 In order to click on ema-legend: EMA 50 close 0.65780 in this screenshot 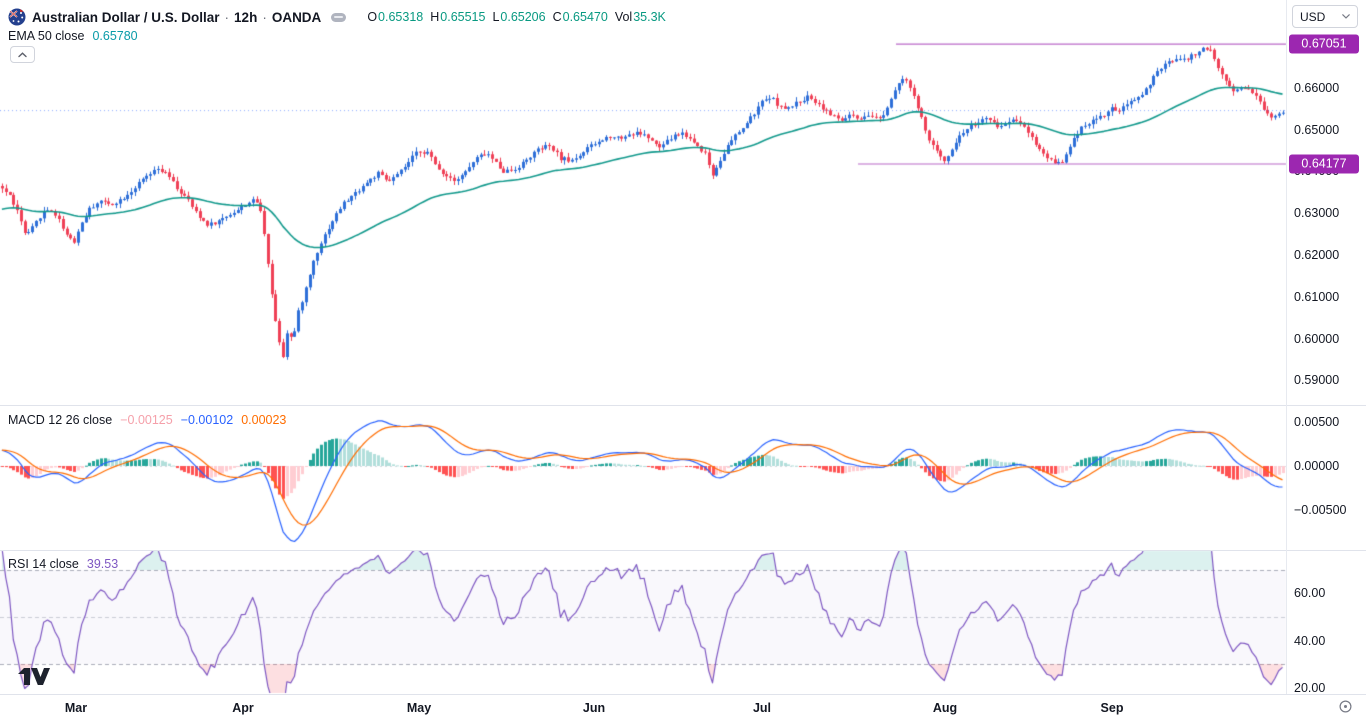, I will do `click(73, 36)`.